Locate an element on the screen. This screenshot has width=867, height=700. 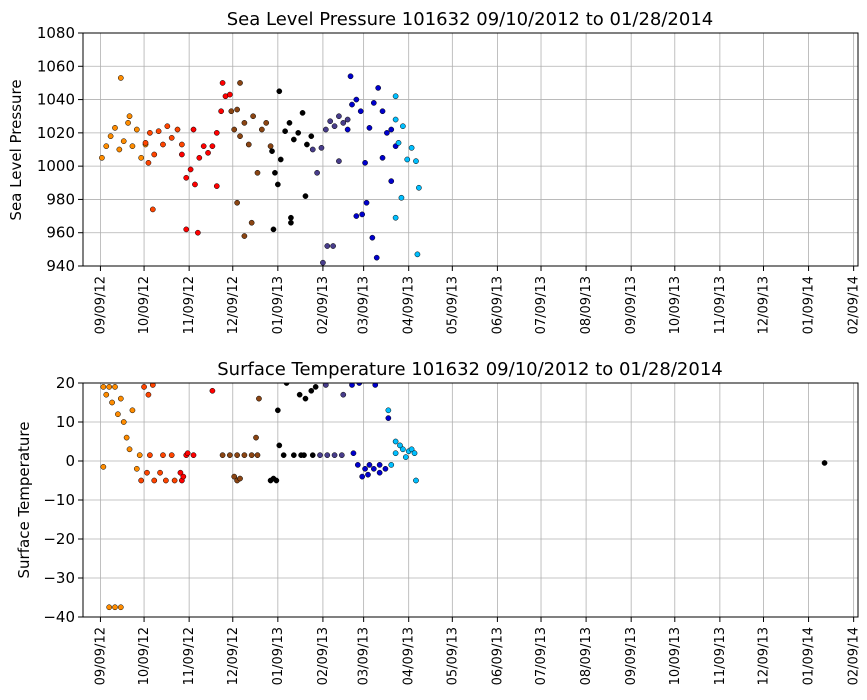
y-axis-label: Surface Temperature is located at coordinates (24, 500).